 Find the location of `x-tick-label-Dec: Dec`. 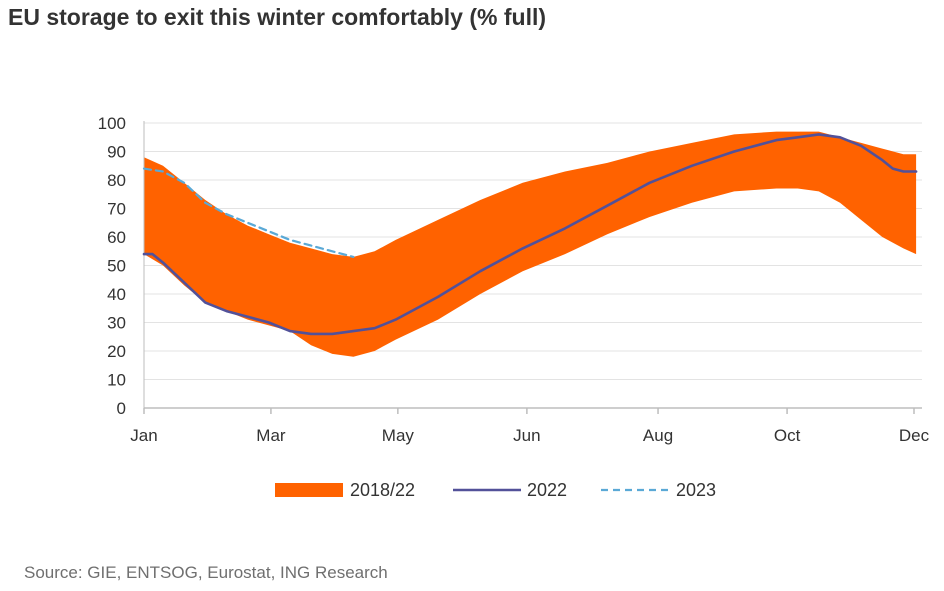

x-tick-label-Dec: Dec is located at coordinates (914, 435).